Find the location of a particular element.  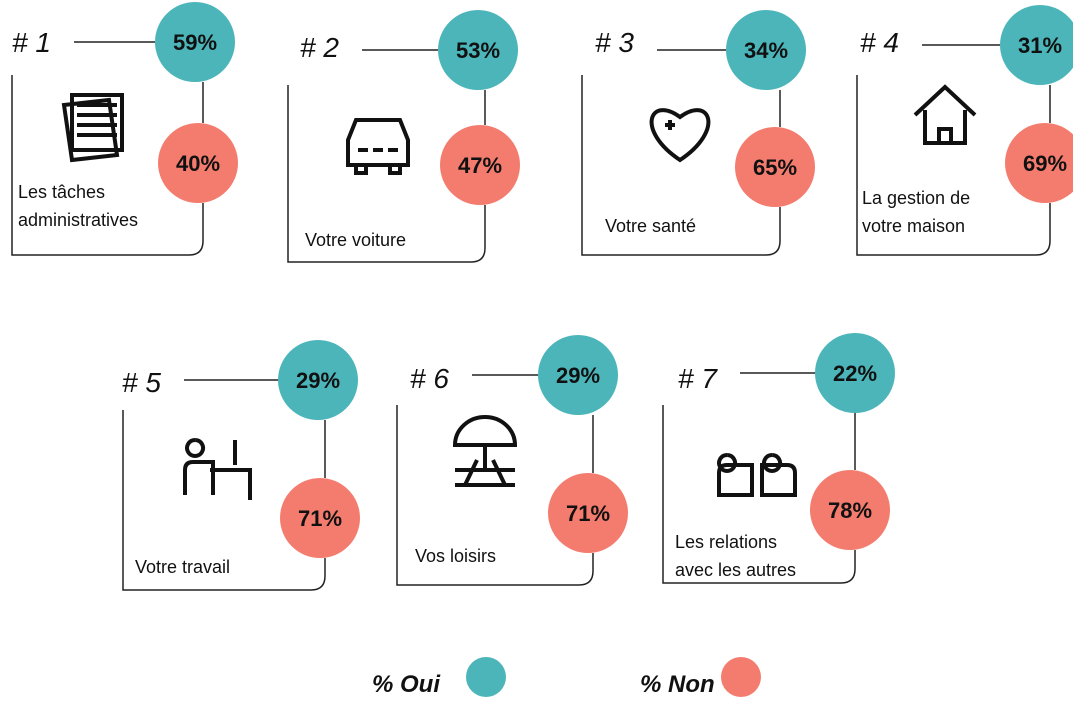

oui-value: 31% is located at coordinates (1040, 45).